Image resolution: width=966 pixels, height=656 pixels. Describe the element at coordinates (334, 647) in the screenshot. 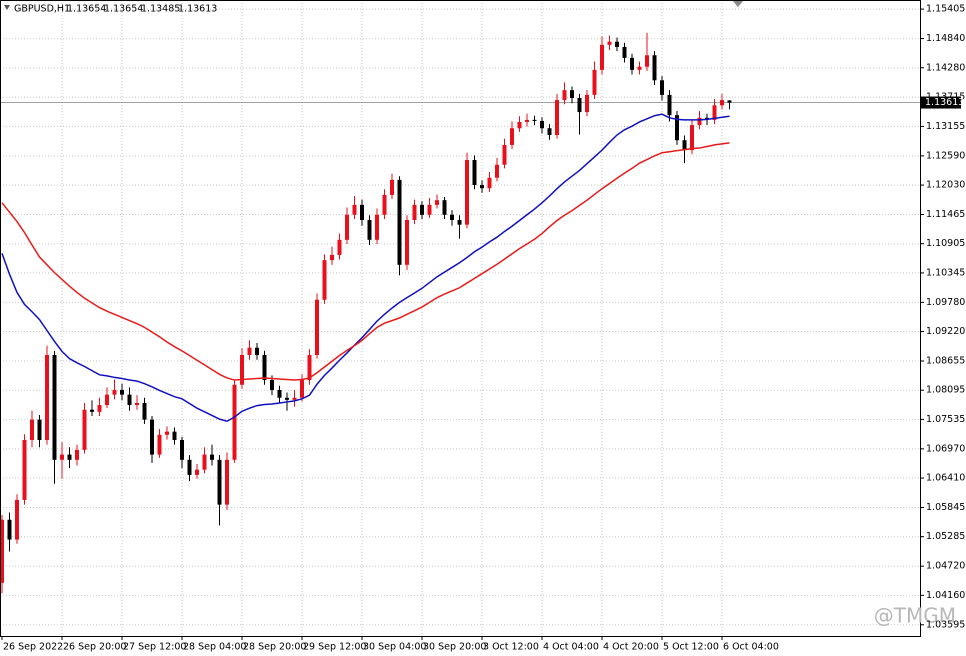

I see `x-tick-label: 29 Sep 12:00` at that location.